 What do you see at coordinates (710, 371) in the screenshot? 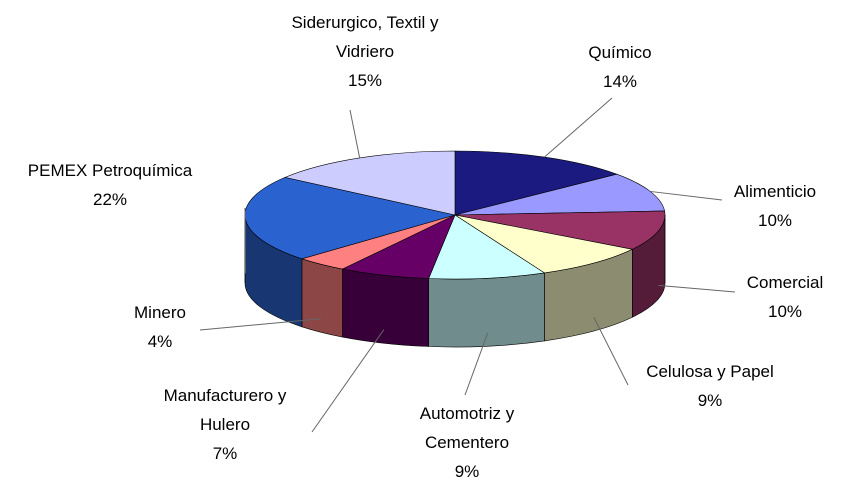
I see `category-label: Celulosa y Papel` at bounding box center [710, 371].